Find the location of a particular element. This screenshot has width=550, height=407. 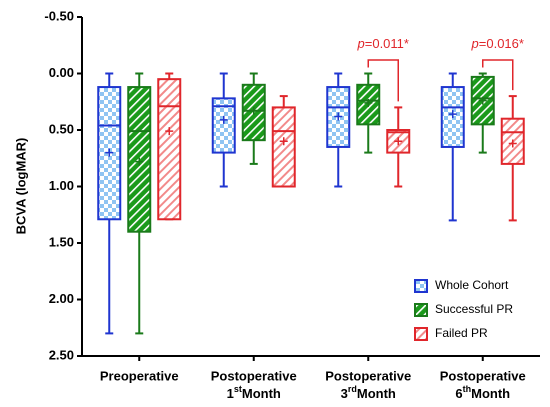

y-tick-label: -0.50 is located at coordinates (59, 15).